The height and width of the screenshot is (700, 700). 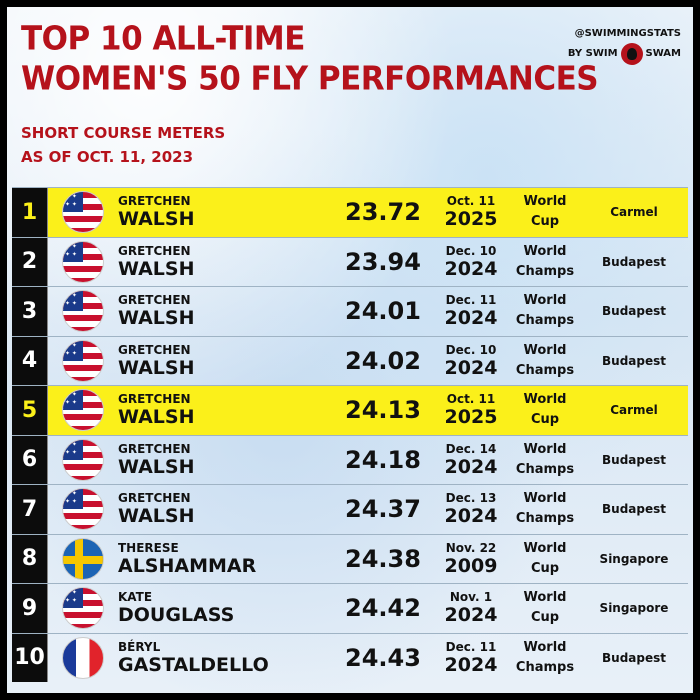 What do you see at coordinates (148, 547) in the screenshot?
I see `first-name: THERESE` at bounding box center [148, 547].